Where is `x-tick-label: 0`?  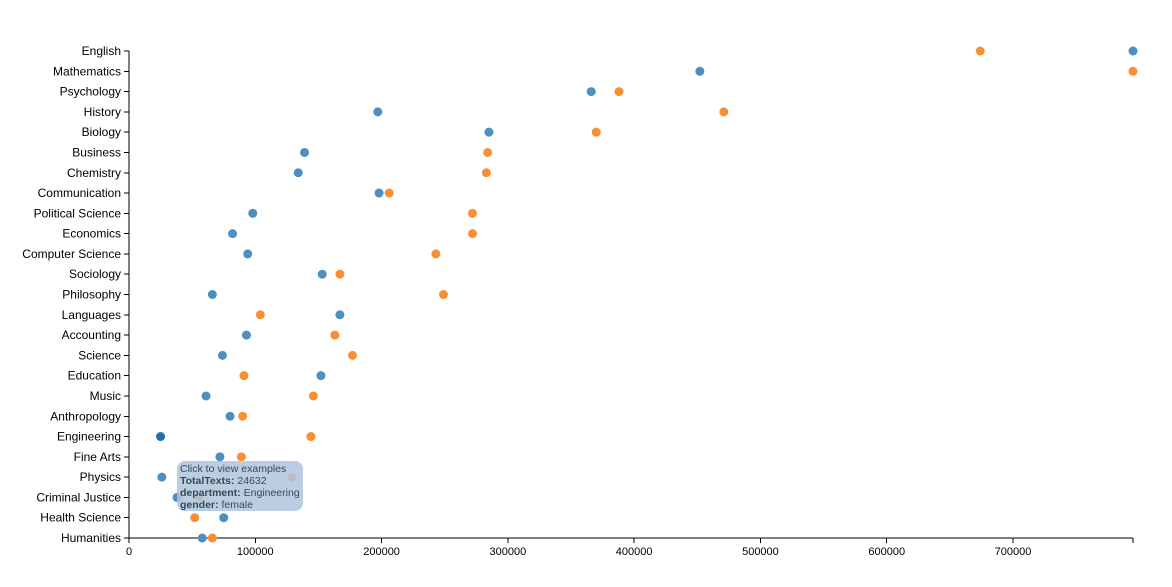 x-tick-label: 0 is located at coordinates (129, 552).